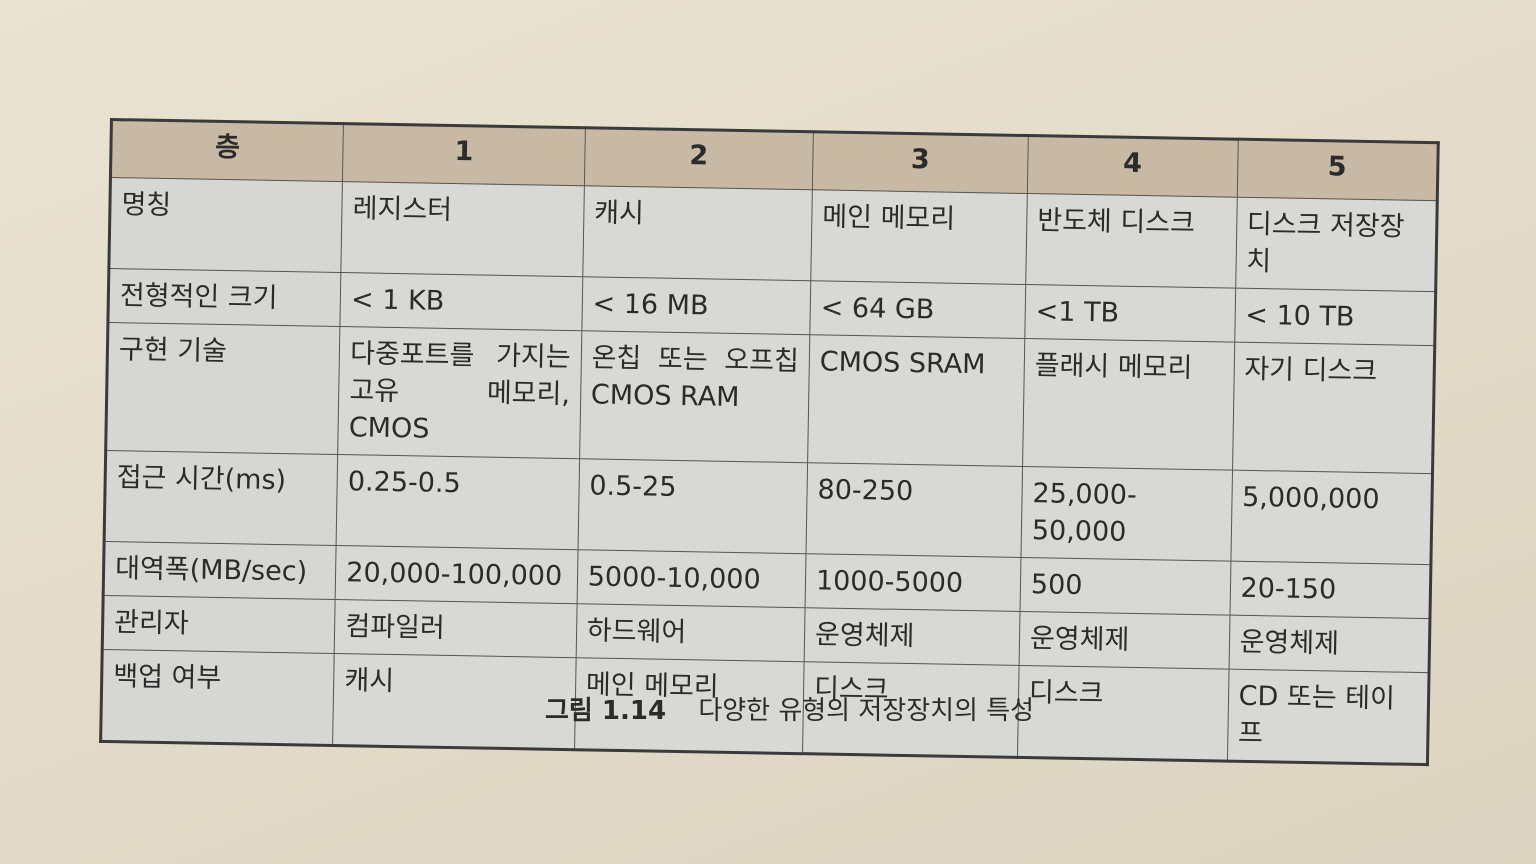 Image resolution: width=1536 pixels, height=864 pixels. What do you see at coordinates (914, 510) in the screenshot?
I see `table-cell: 80-250` at bounding box center [914, 510].